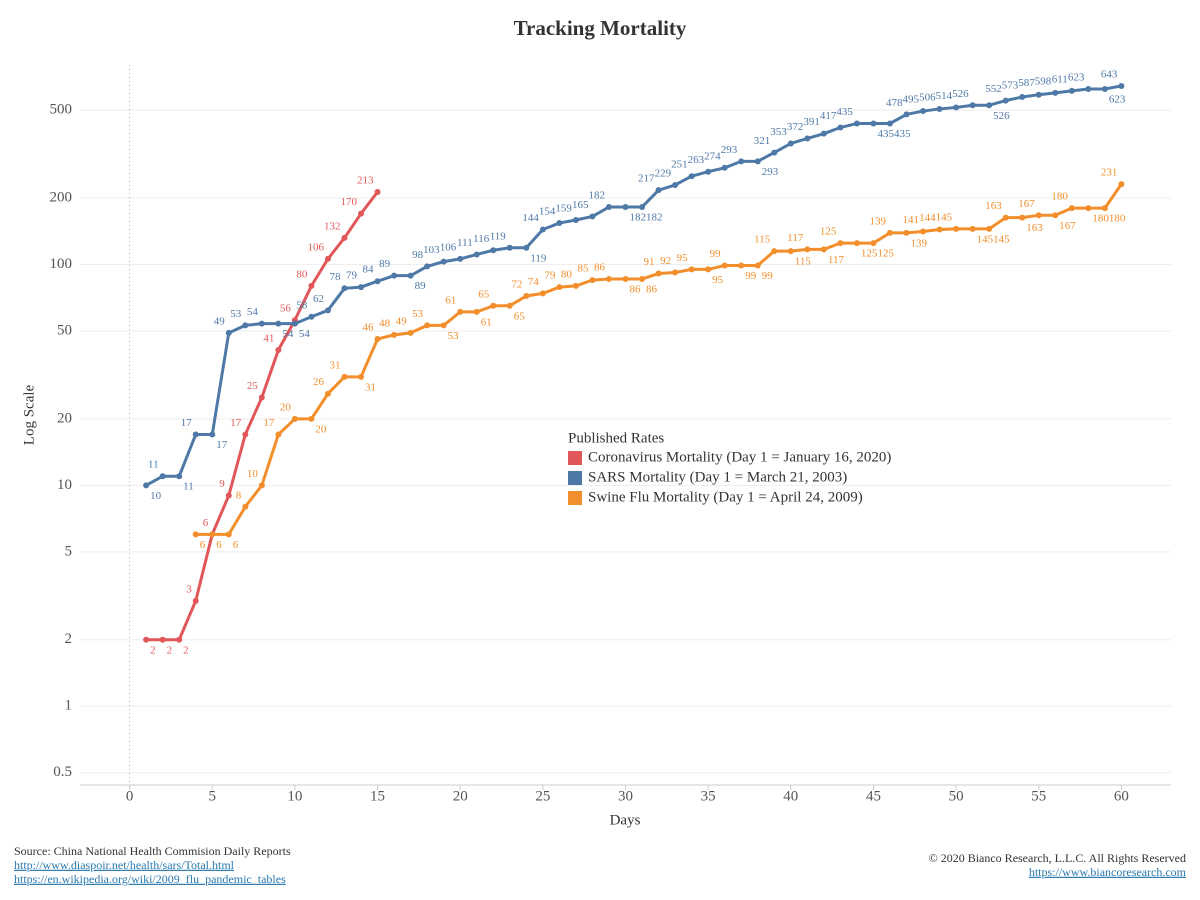 The height and width of the screenshot is (900, 1200). Describe the element at coordinates (803, 262) in the screenshot. I see `data-label: 115` at that location.